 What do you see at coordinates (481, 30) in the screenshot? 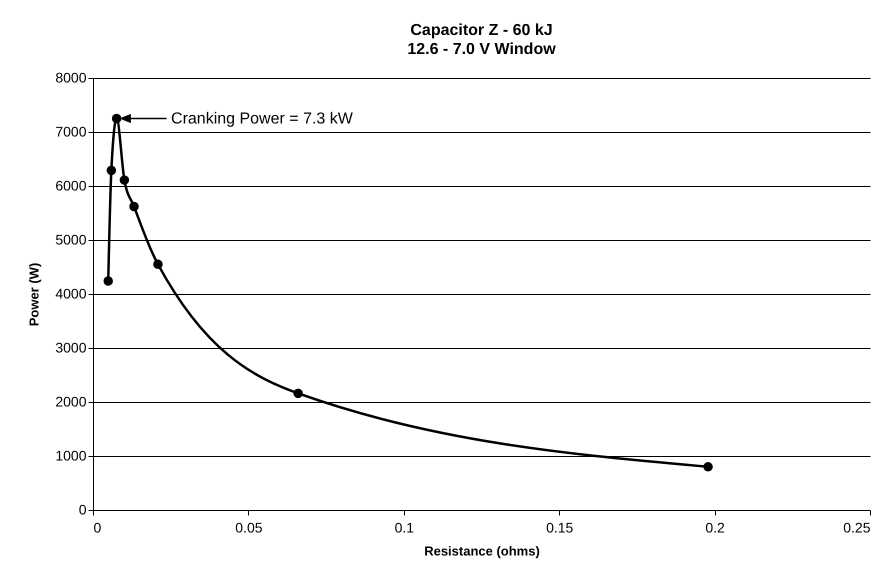
I see `chart-title: Capacitor Z - 60 kJ` at bounding box center [481, 30].